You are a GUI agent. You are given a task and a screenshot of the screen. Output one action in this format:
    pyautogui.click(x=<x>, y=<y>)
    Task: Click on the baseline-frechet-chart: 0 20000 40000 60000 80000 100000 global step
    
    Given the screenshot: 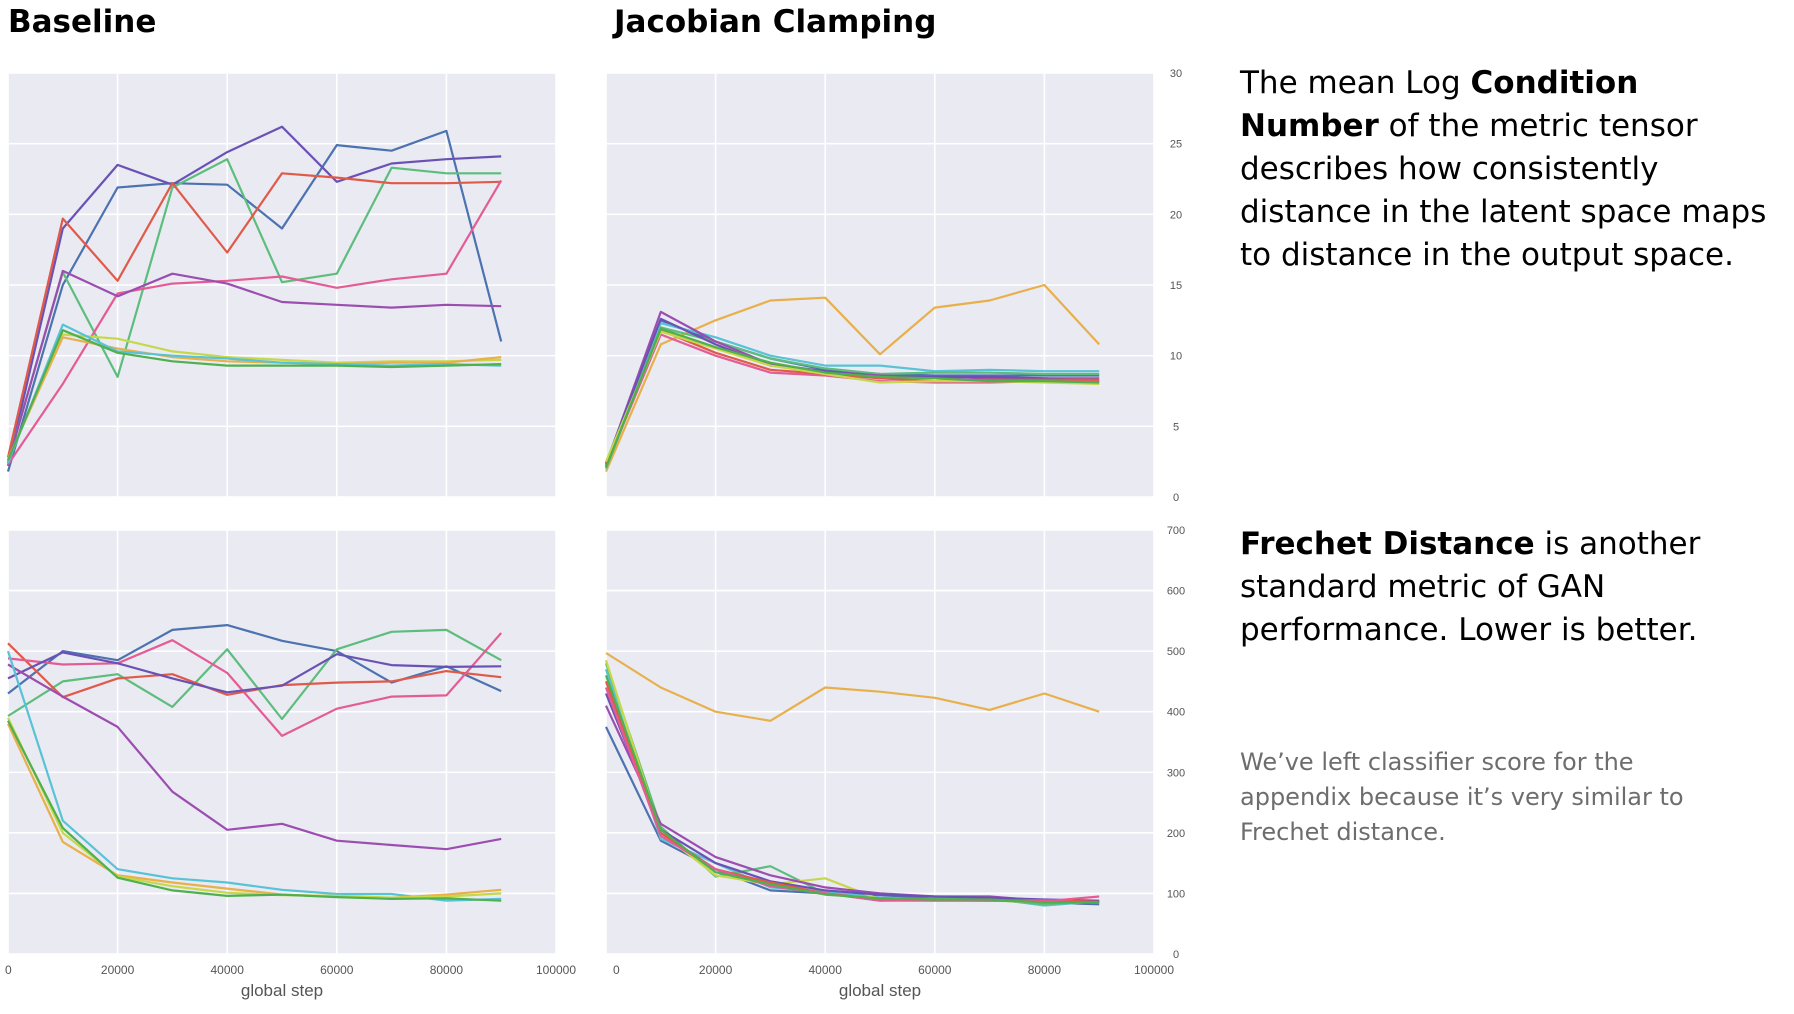 What is the action you would take?
    pyautogui.click(x=290, y=764)
    